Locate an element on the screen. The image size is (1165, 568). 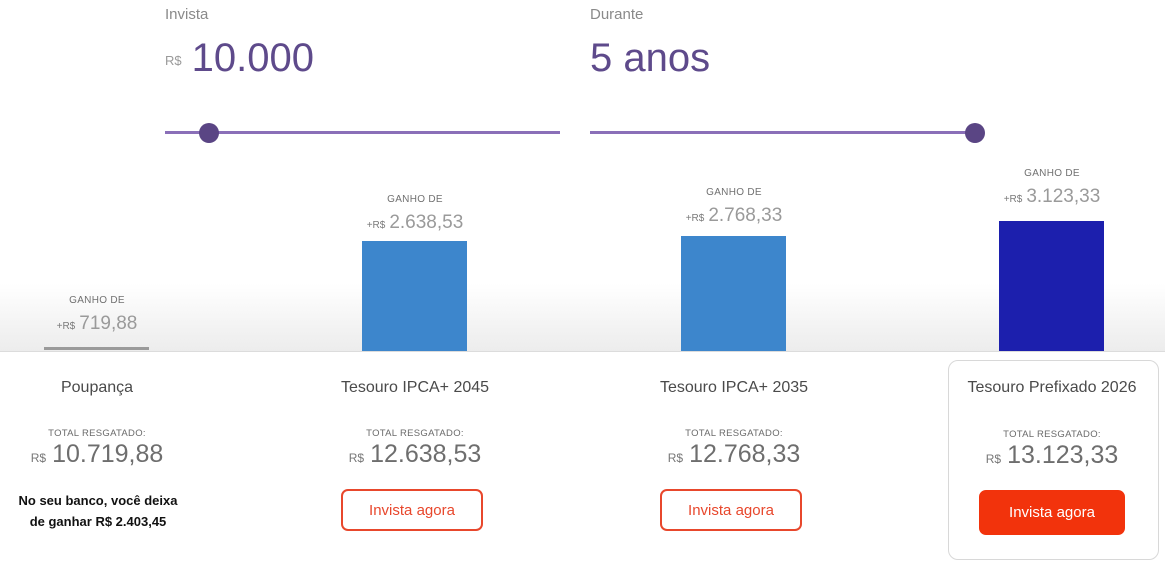
total-amount: R$ 12.638,53 is located at coordinates (415, 454).